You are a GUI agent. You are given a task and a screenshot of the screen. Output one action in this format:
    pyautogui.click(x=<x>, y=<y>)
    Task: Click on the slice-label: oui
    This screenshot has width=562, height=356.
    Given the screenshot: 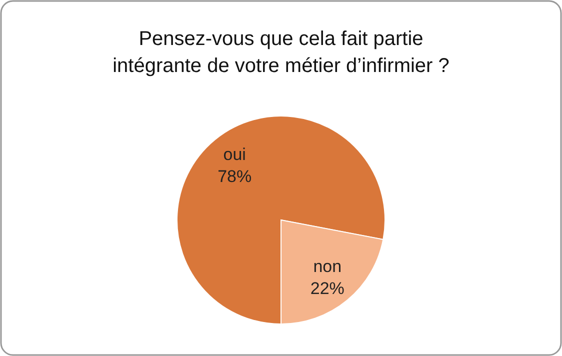 What is the action you would take?
    pyautogui.click(x=234, y=154)
    